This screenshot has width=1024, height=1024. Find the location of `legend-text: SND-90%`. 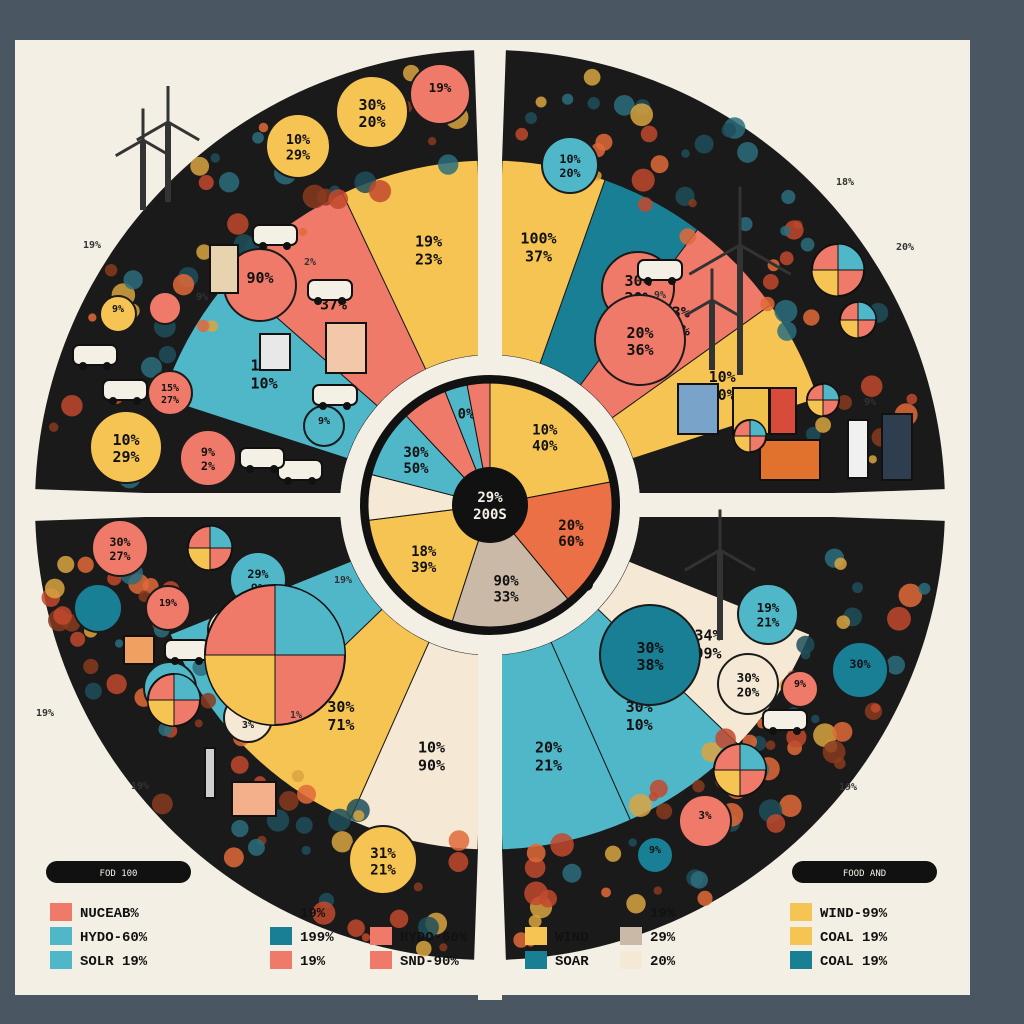

legend-text: SND-90% is located at coordinates (429, 962).